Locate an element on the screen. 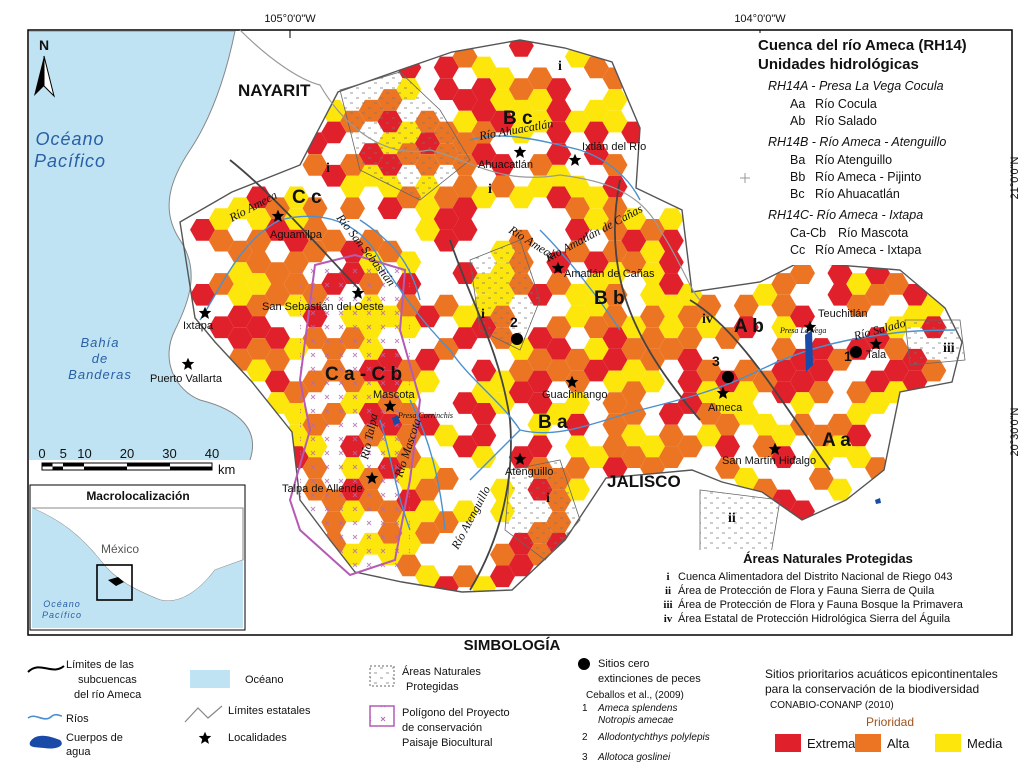  legend-label: Paisaje Biocultural is located at coordinates (447, 743).